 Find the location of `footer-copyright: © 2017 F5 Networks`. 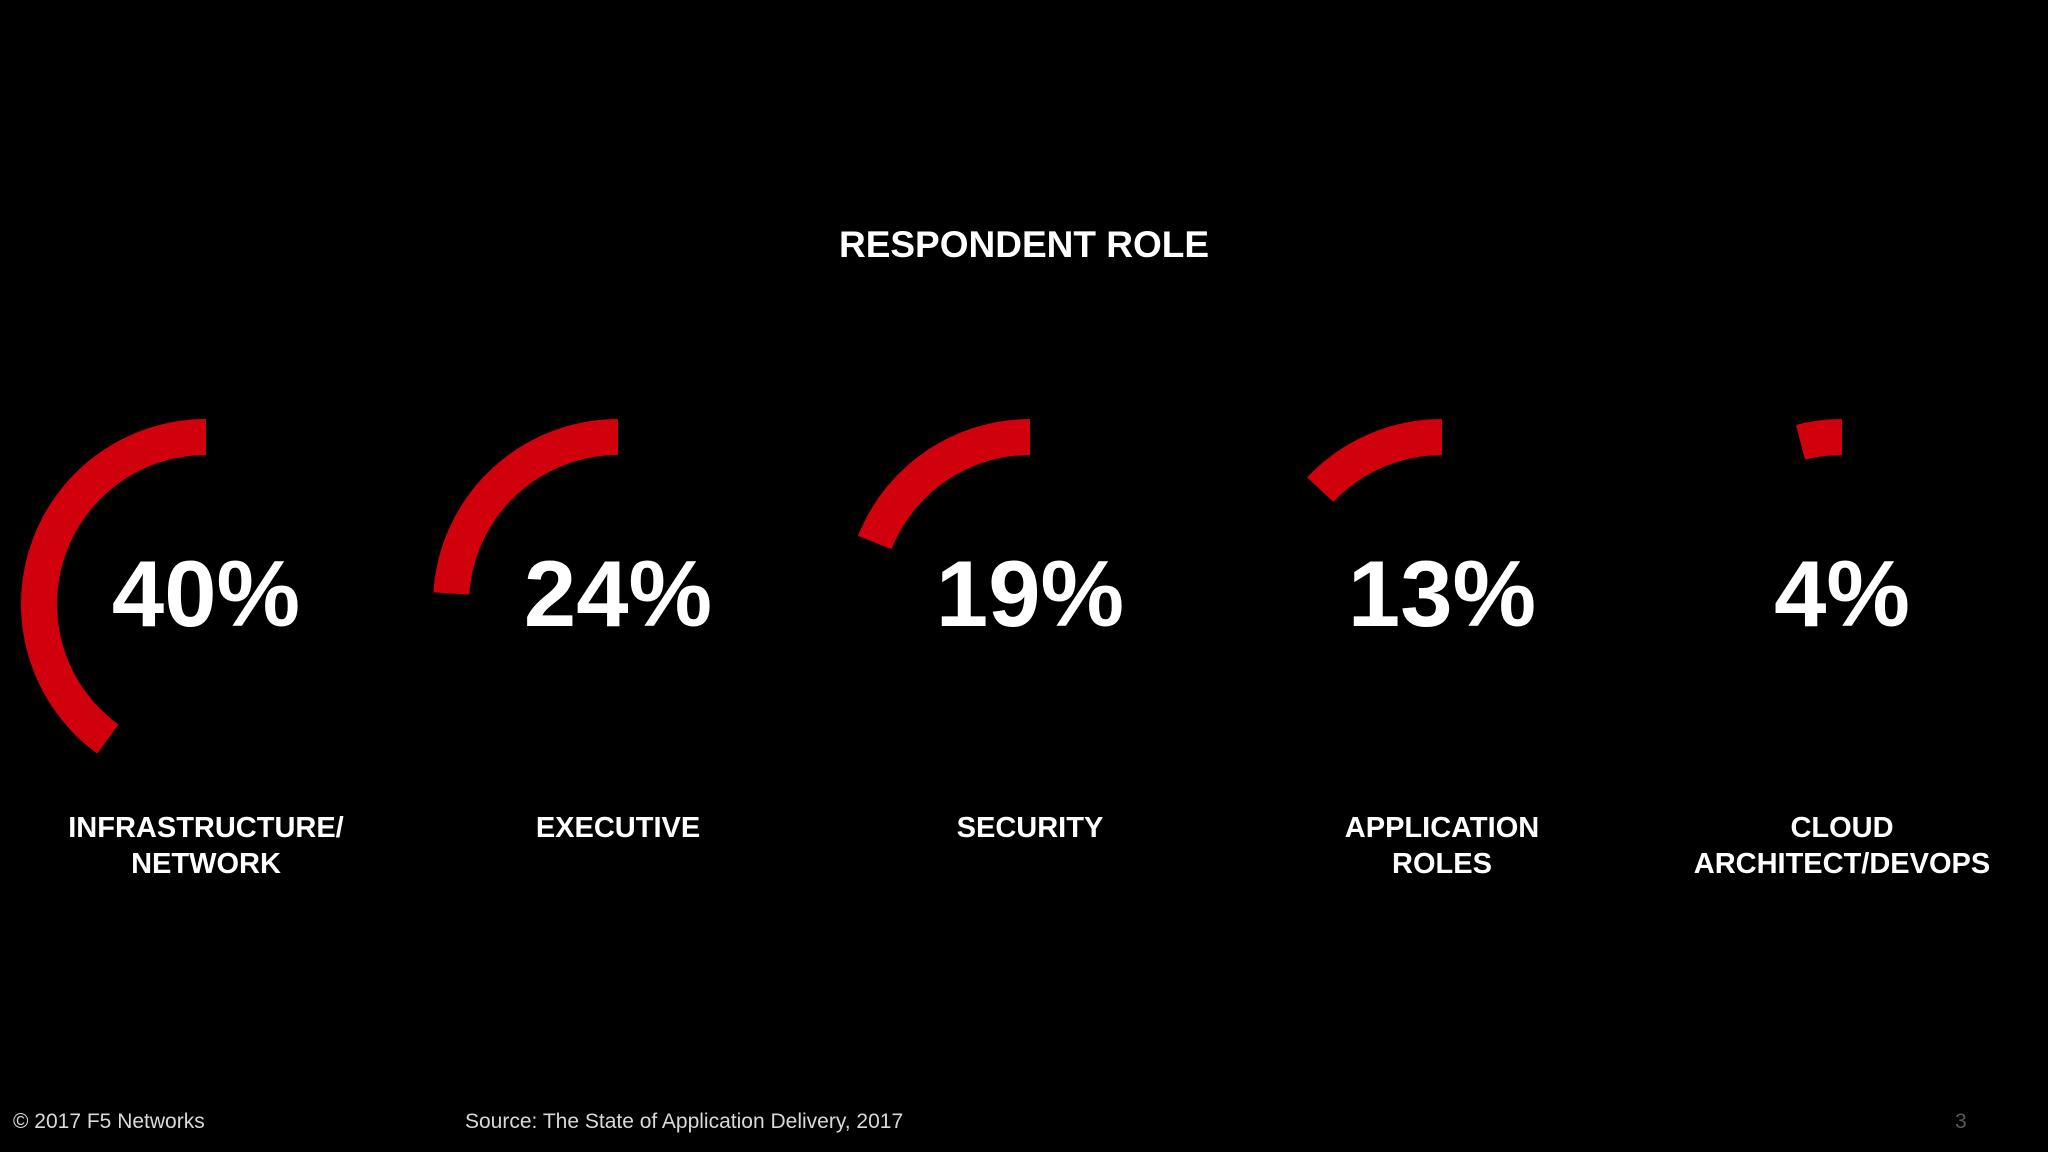

footer-copyright: © 2017 F5 Networks is located at coordinates (109, 1121).